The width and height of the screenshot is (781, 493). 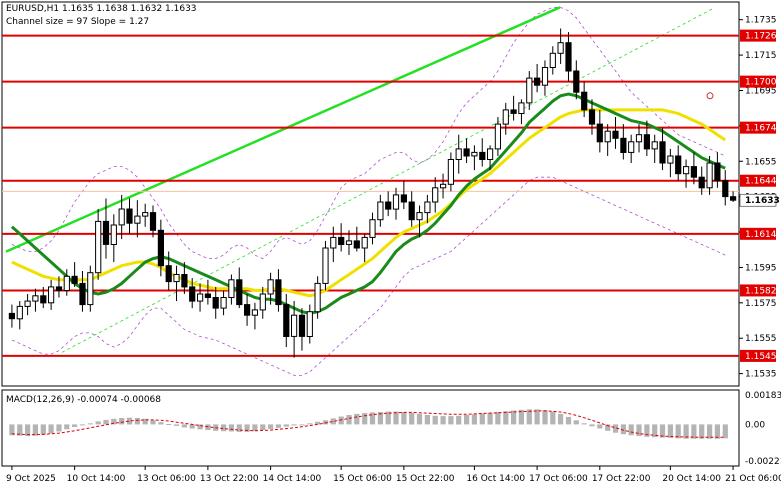 What do you see at coordinates (761, 129) in the screenshot?
I see `level-price-label: 1.1674` at bounding box center [761, 129].